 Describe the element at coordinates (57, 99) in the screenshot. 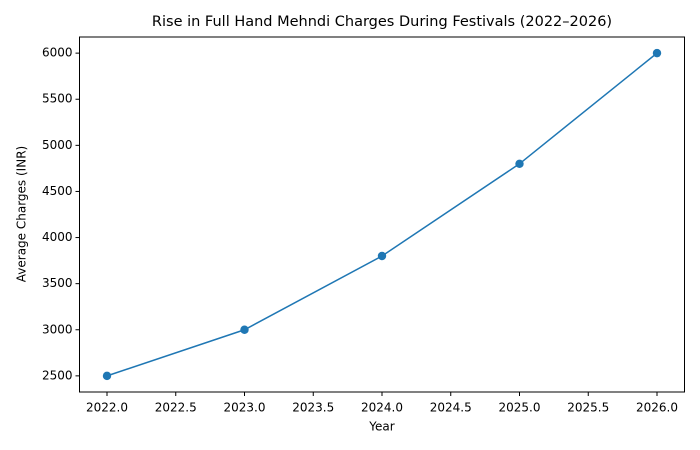

I see `y-tick-label: 5500` at that location.